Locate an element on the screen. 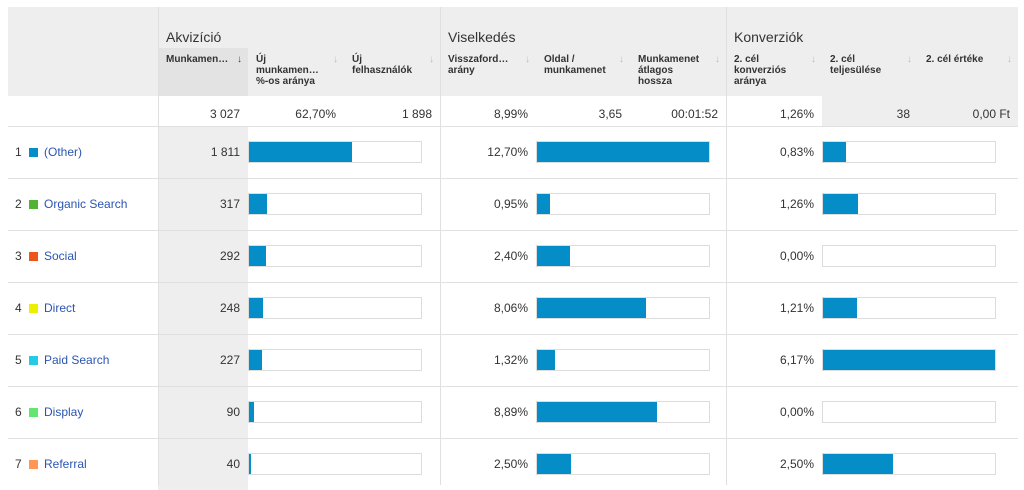 The height and width of the screenshot is (490, 1024). channel-link: Organic Search is located at coordinates (86, 204).